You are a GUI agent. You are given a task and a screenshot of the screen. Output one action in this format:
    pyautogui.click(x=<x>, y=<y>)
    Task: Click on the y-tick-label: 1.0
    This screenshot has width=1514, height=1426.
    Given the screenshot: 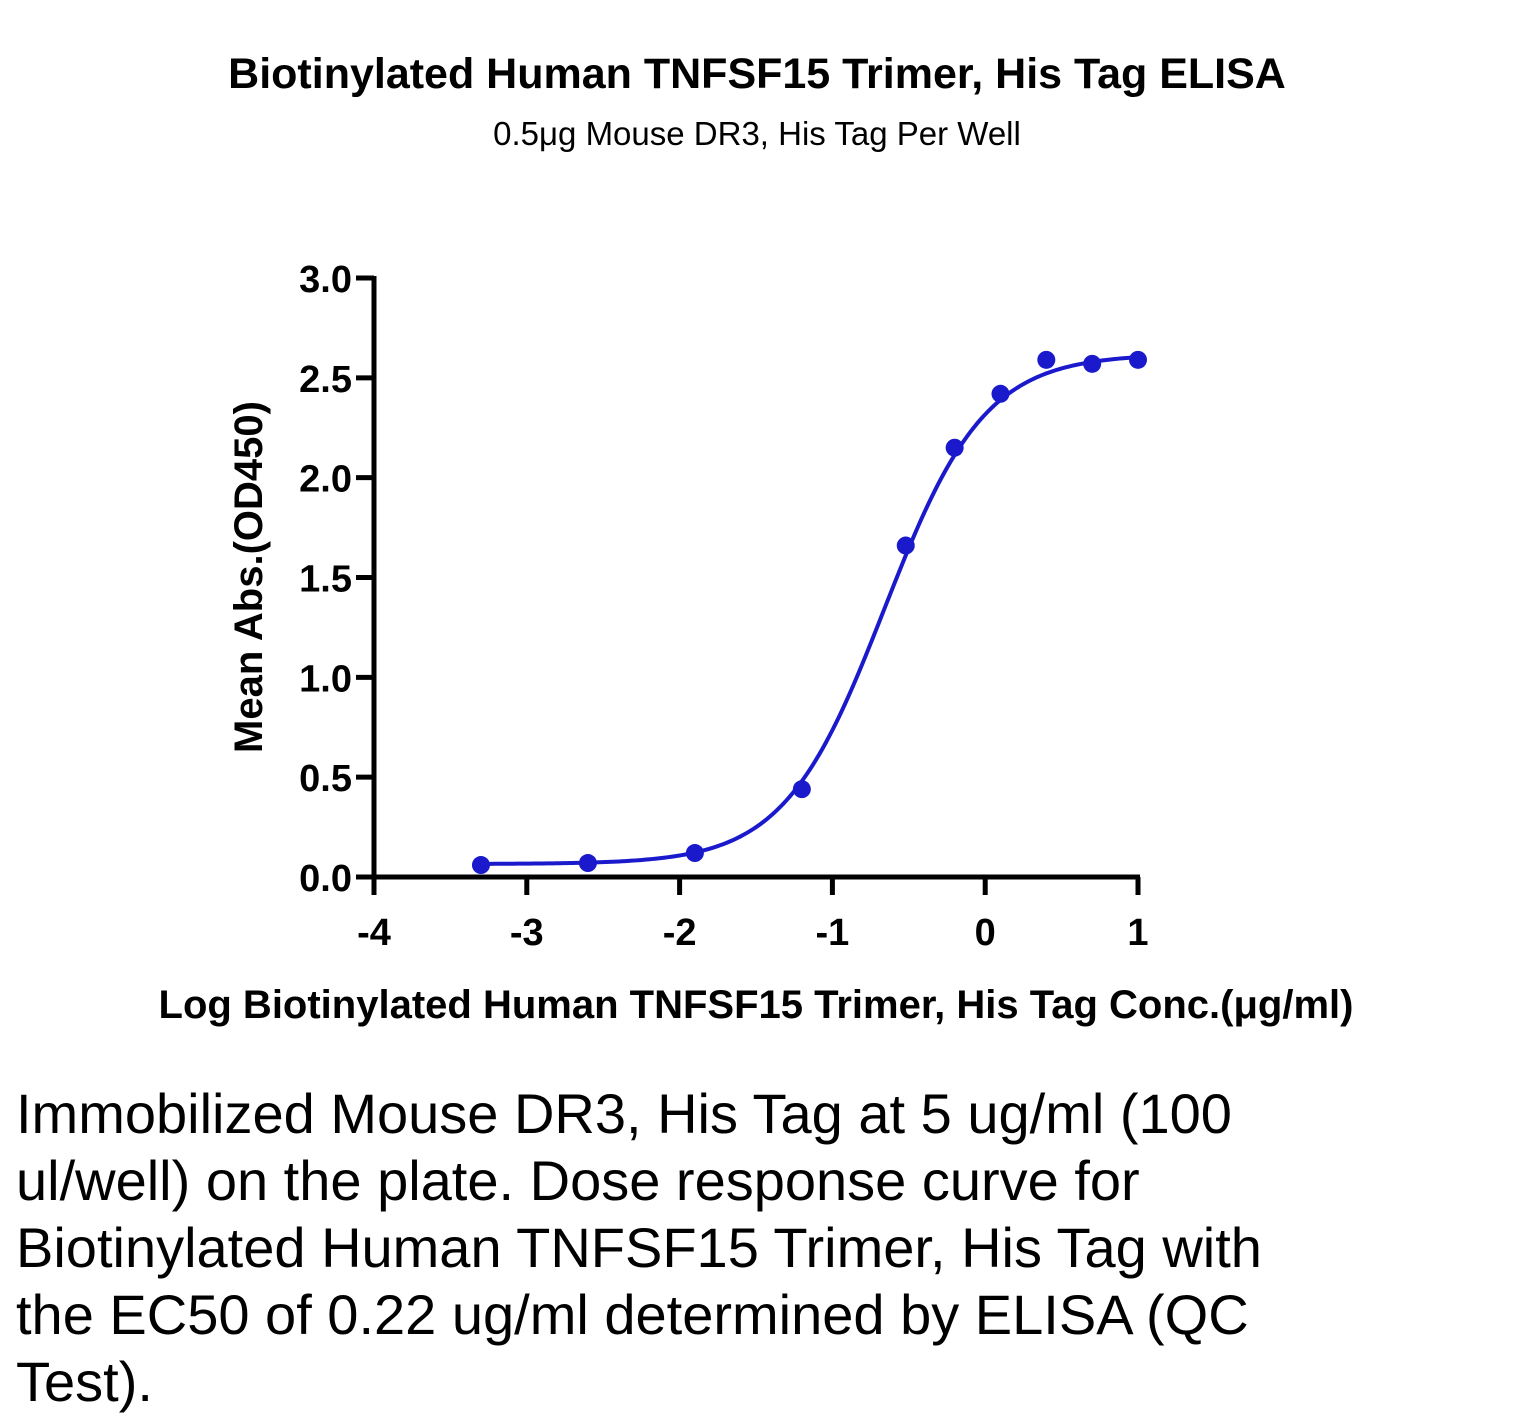 What is the action you would take?
    pyautogui.click(x=325, y=679)
    